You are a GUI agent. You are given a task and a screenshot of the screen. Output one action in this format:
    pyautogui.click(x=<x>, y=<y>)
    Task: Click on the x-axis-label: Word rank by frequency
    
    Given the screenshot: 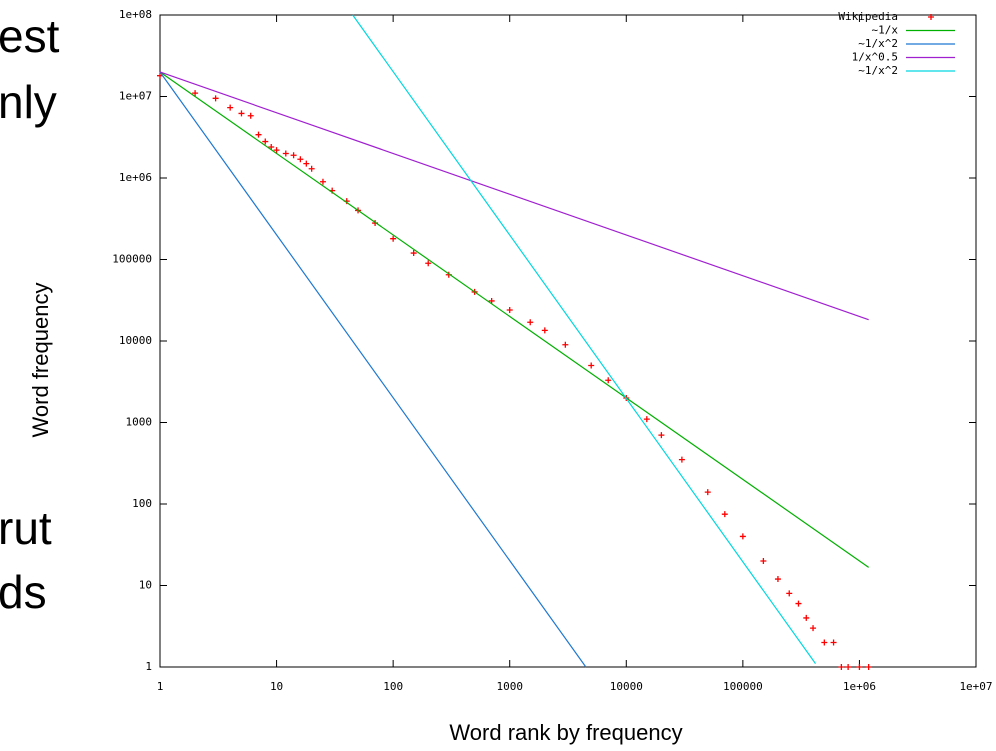 What is the action you would take?
    pyautogui.click(x=565, y=732)
    